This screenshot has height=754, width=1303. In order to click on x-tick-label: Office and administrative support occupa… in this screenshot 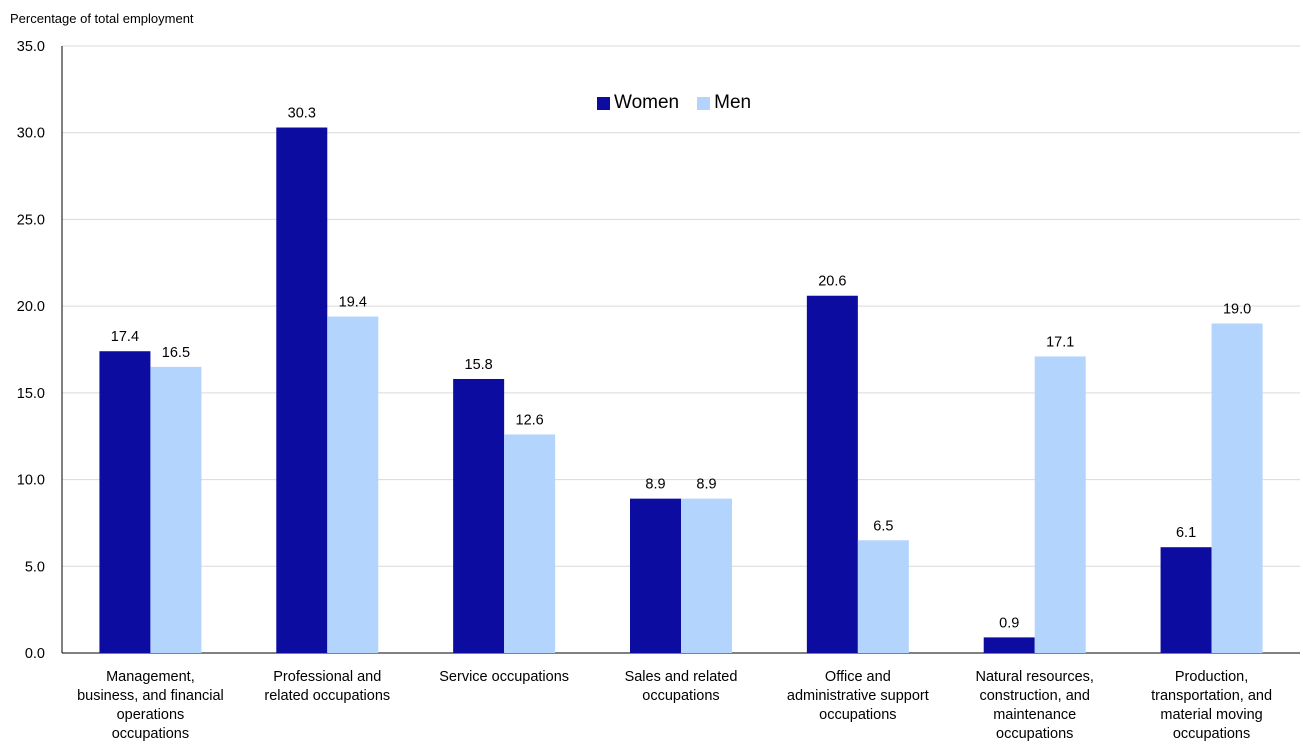, I will do `click(857, 696)`.